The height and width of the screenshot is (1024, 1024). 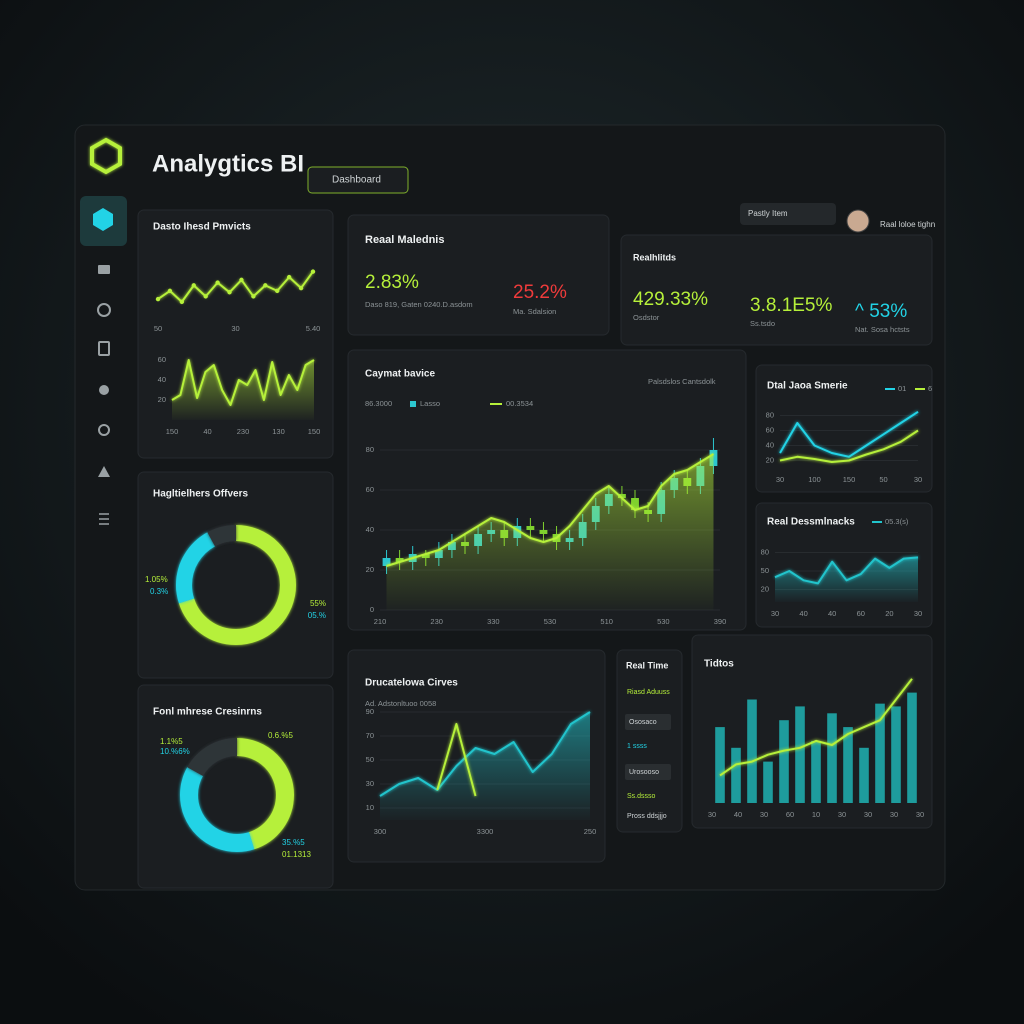 What do you see at coordinates (237, 795) in the screenshot?
I see `donut-segment` at bounding box center [237, 795].